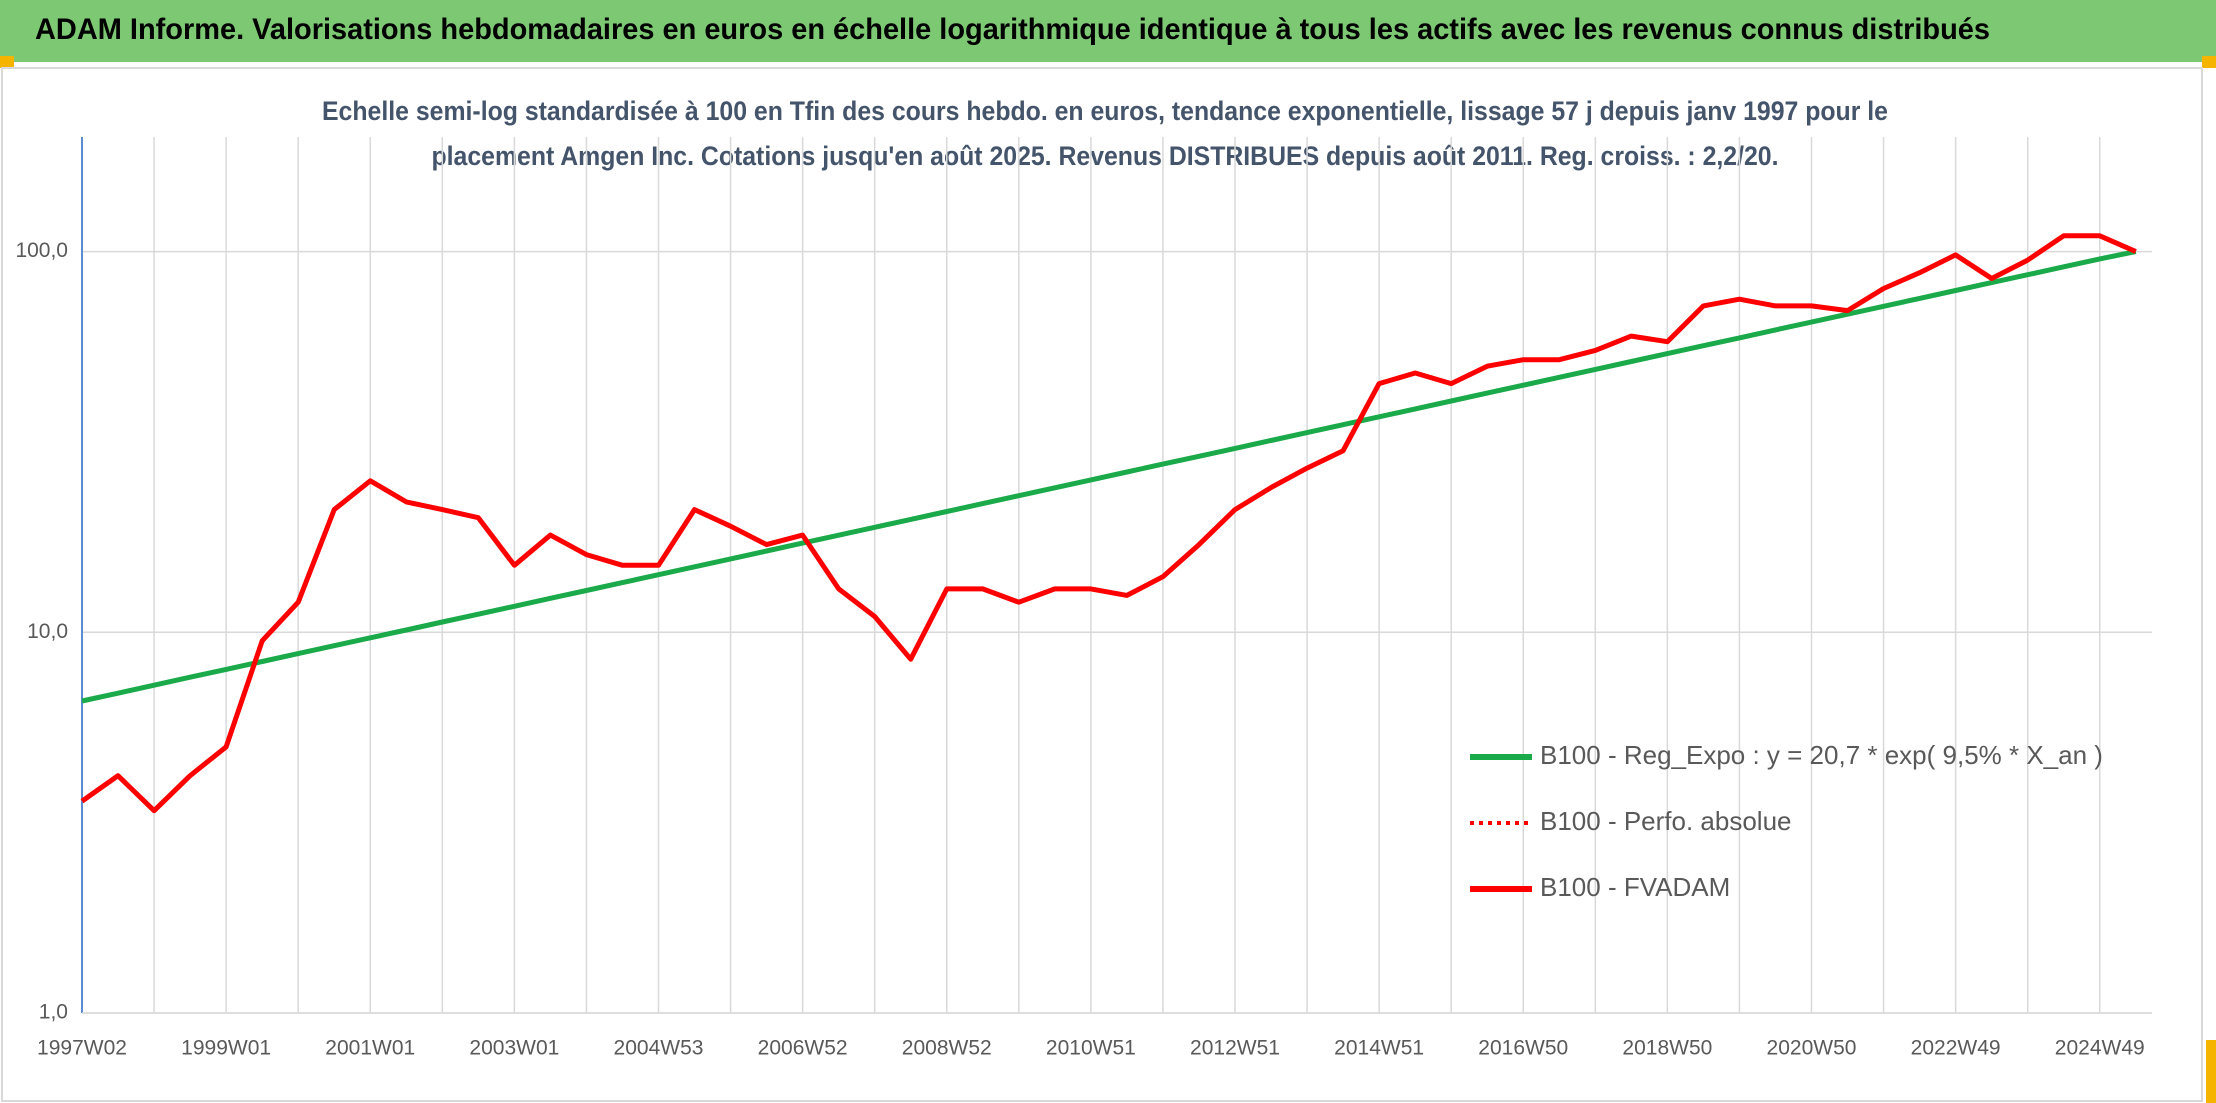 The width and height of the screenshot is (2216, 1103). Describe the element at coordinates (2100, 1048) in the screenshot. I see `x-tick-label: 2024W49` at that location.